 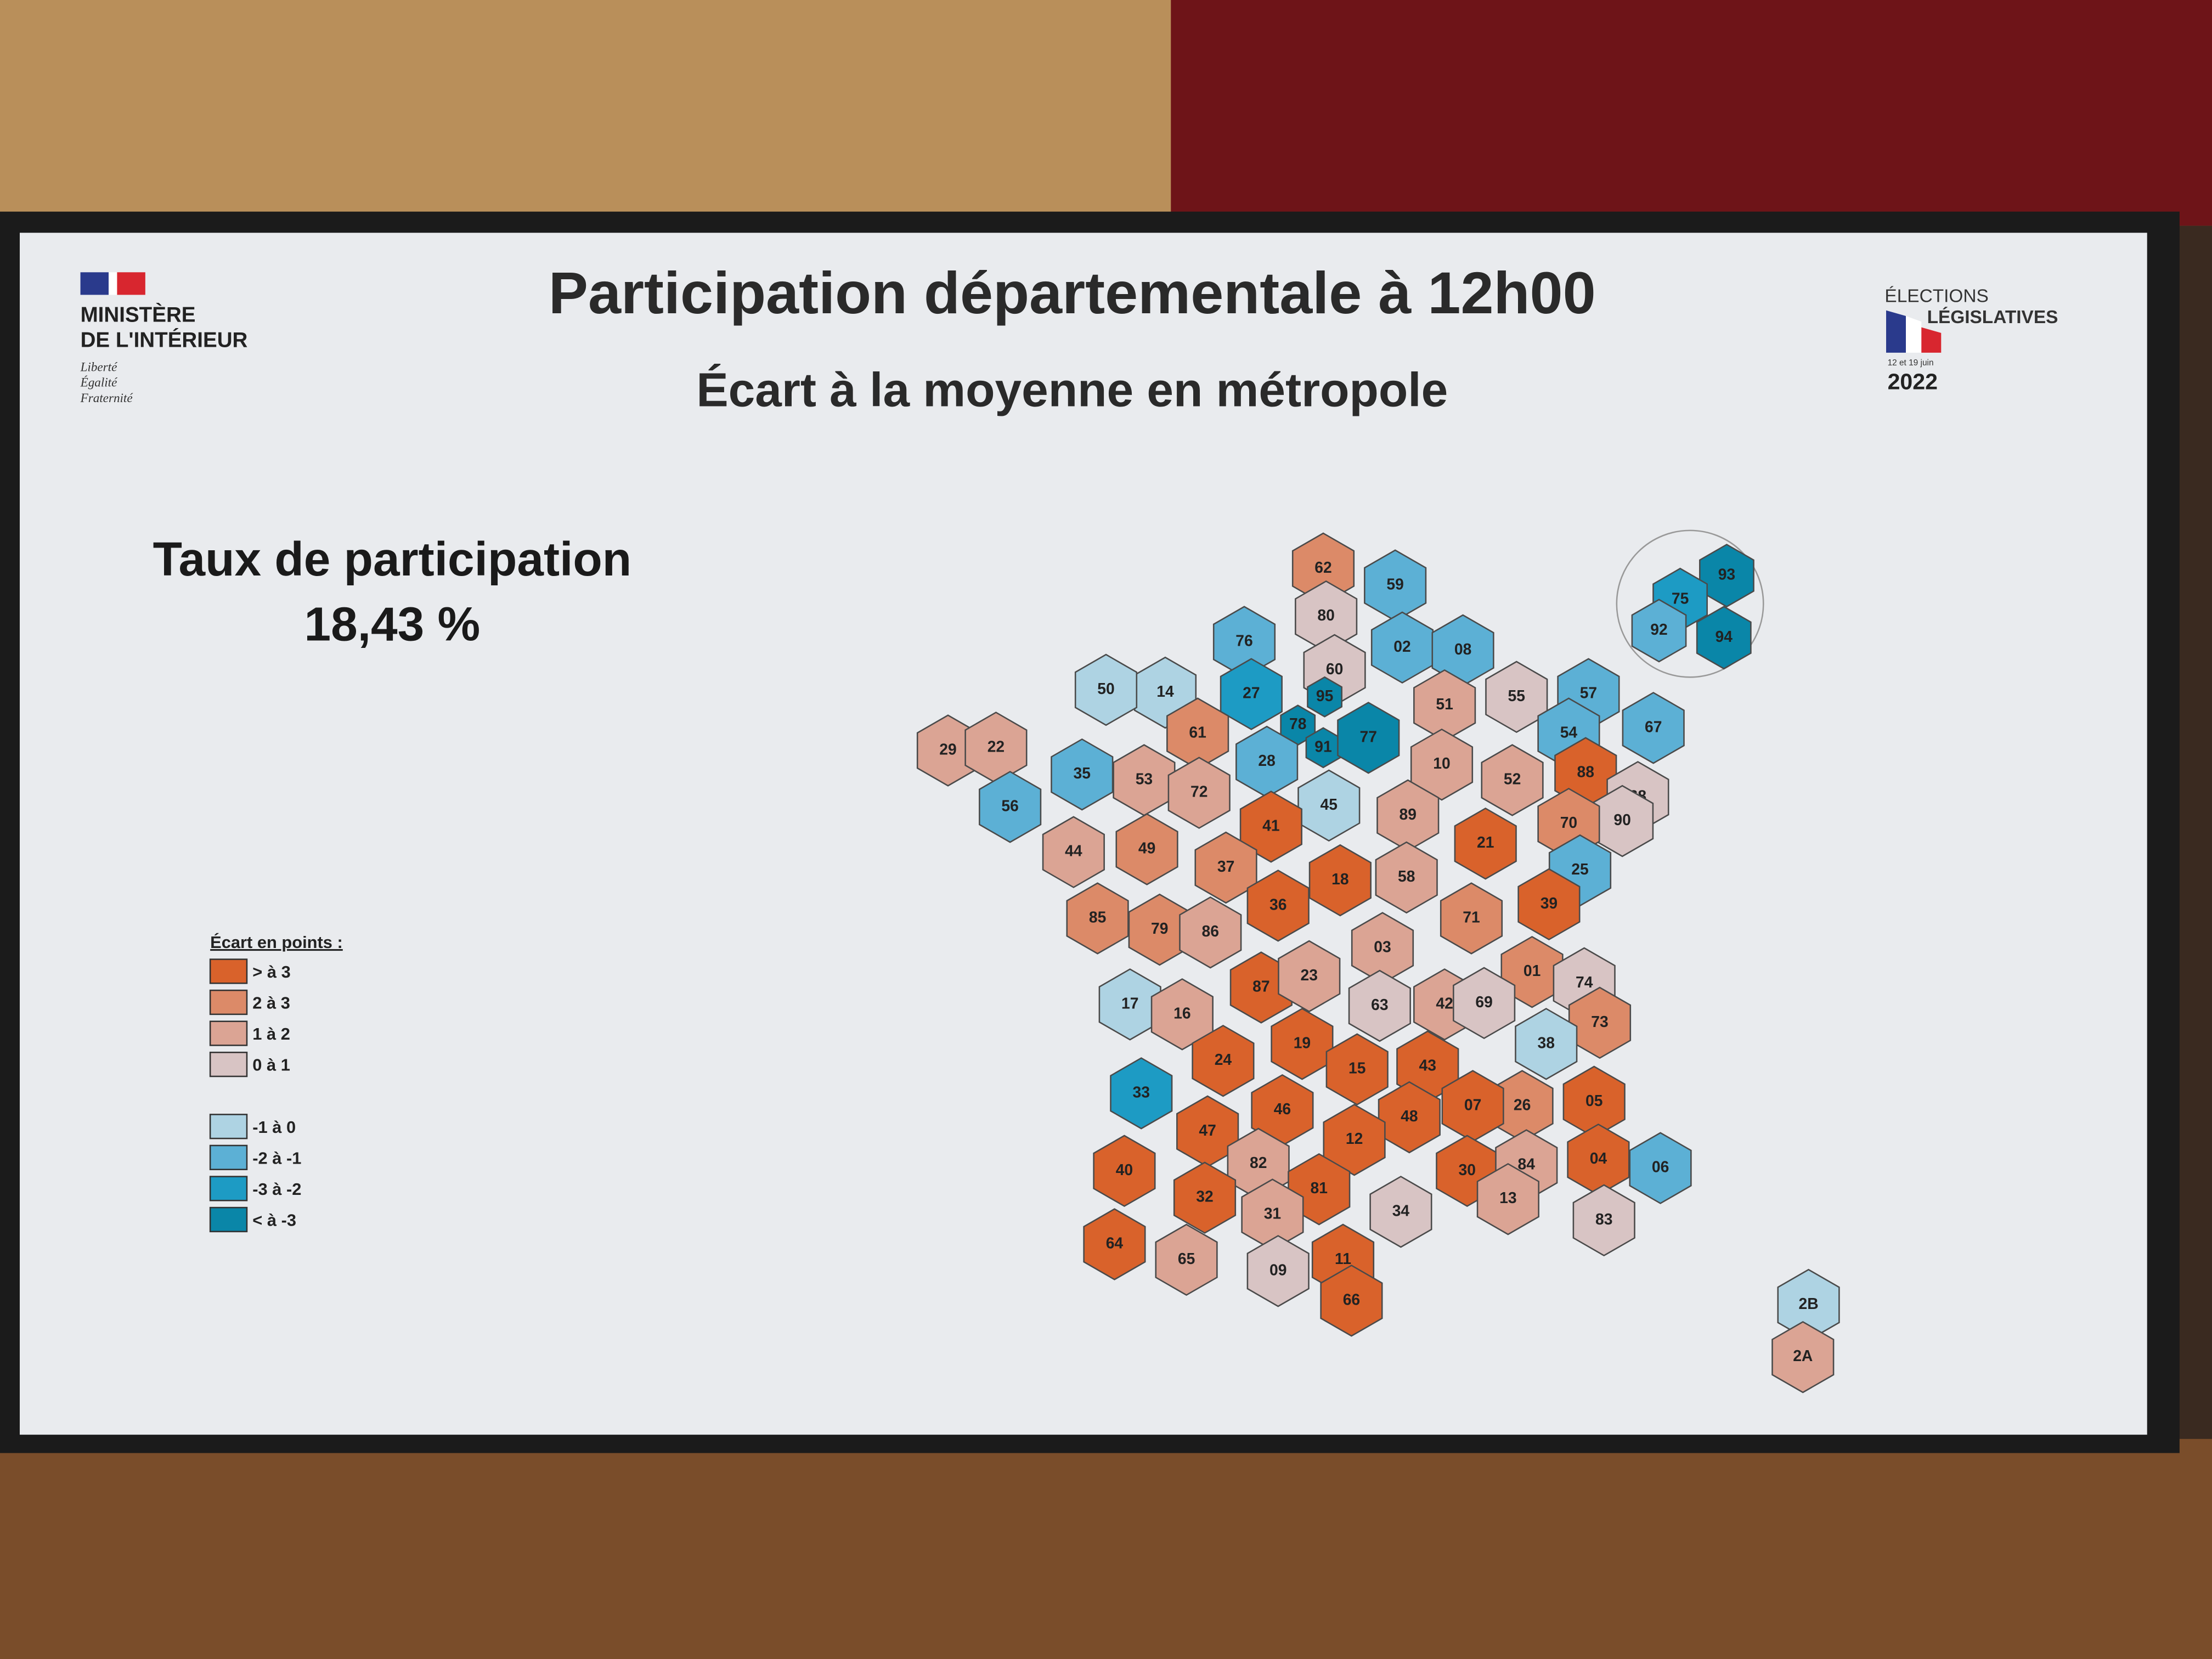 I want to click on department-code: 17, so click(x=1129, y=1003).